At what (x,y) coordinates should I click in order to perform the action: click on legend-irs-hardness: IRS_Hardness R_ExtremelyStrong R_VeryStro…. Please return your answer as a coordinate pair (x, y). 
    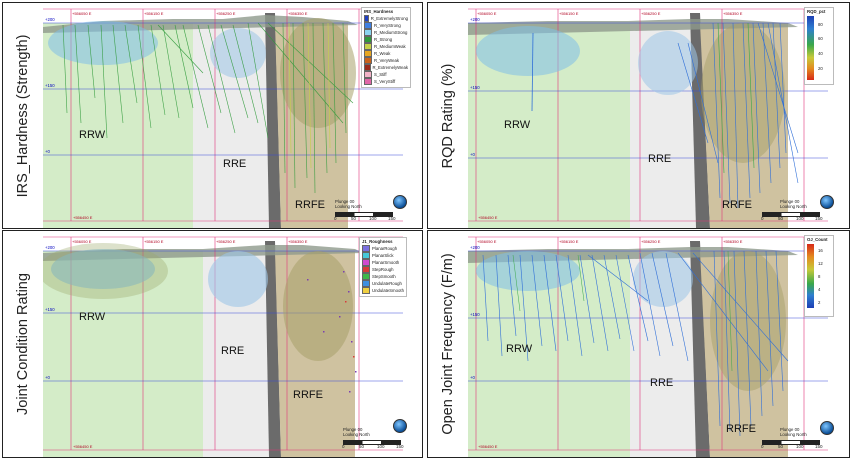
    Looking at the image, I should click on (386, 48).